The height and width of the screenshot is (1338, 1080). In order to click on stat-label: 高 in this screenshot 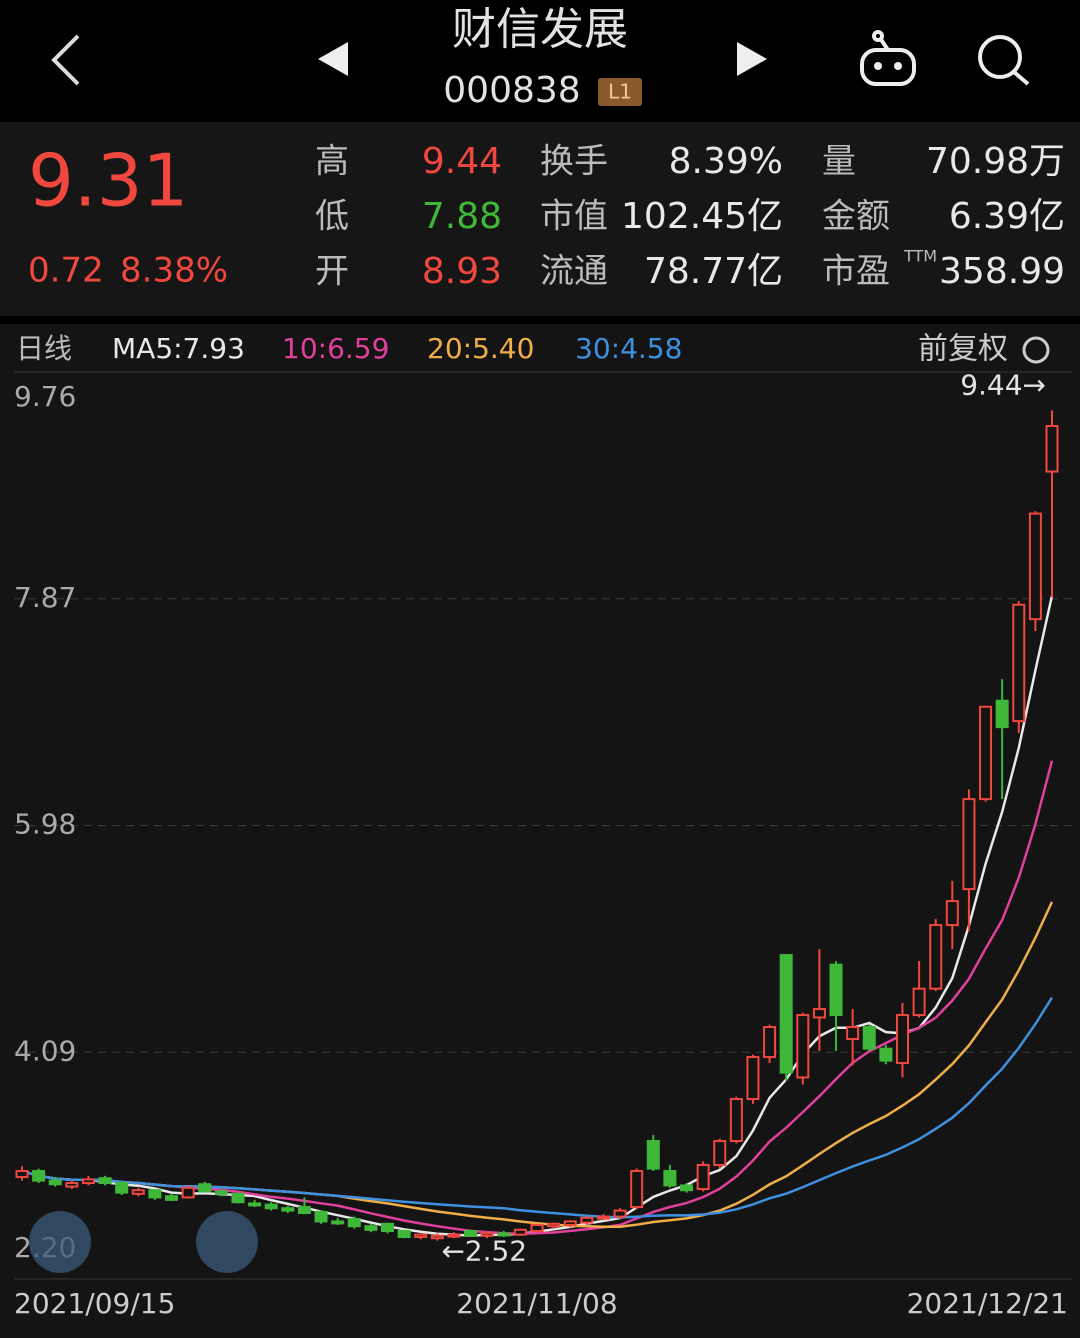, I will do `click(332, 162)`.